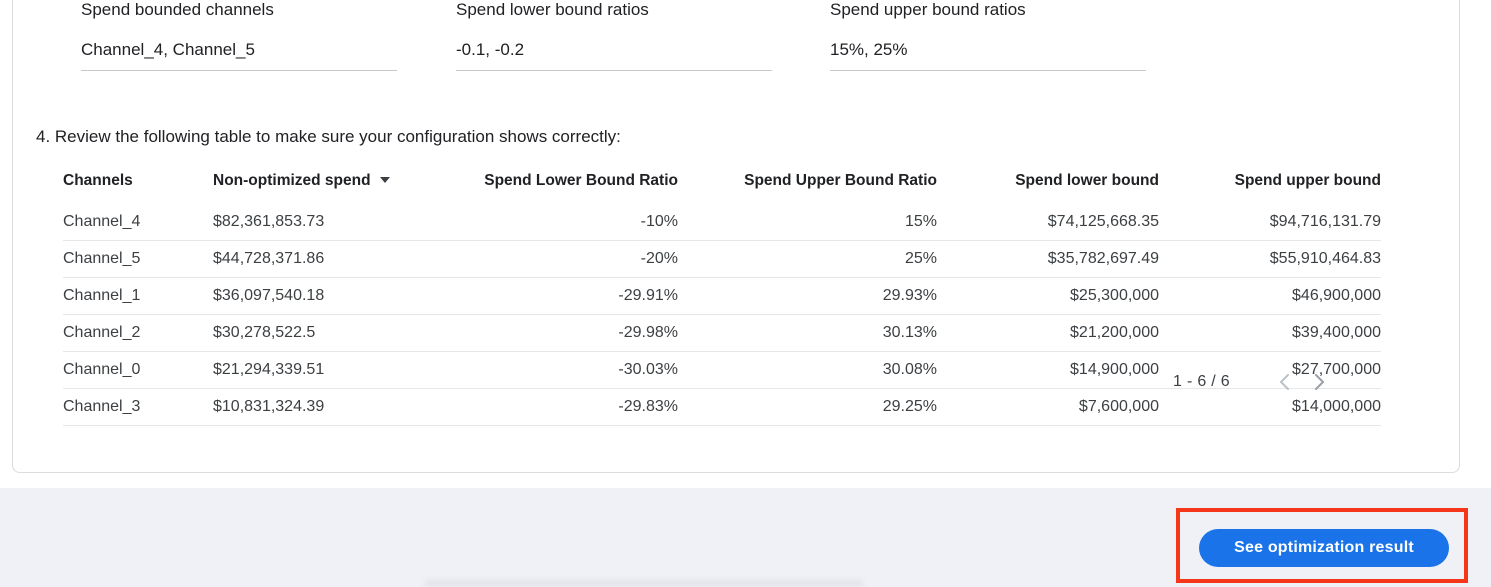  Describe the element at coordinates (177, 9) in the screenshot. I see `field-label: Spend bounded channels` at that location.